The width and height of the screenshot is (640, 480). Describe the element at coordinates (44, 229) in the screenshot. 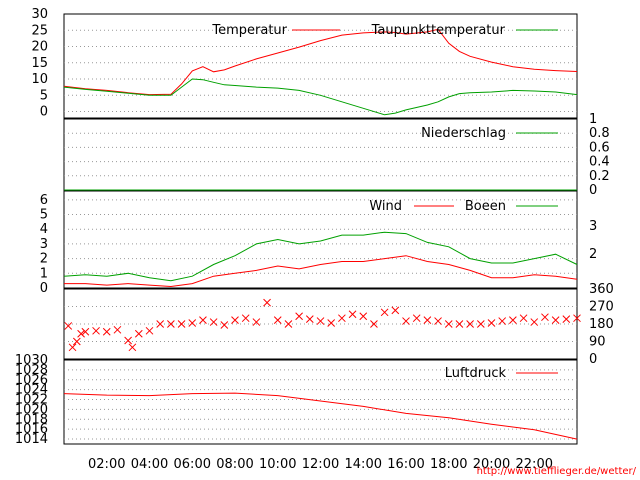

I see `y-tick-label: 4` at that location.